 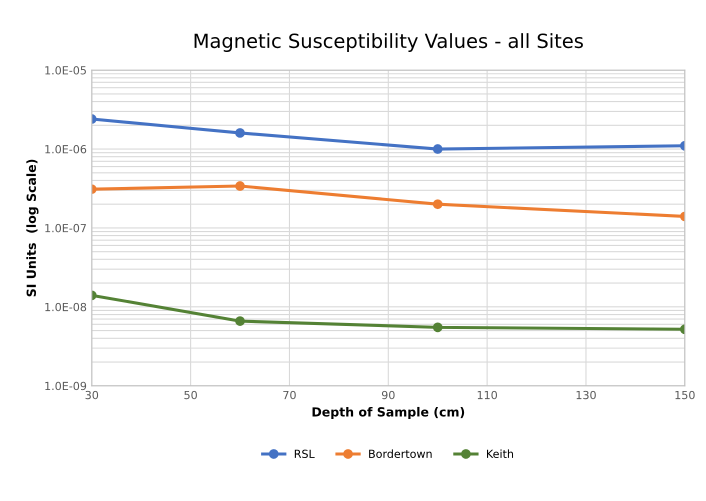 I want to click on y-tick-label: 1.0E-07, so click(x=65, y=228).